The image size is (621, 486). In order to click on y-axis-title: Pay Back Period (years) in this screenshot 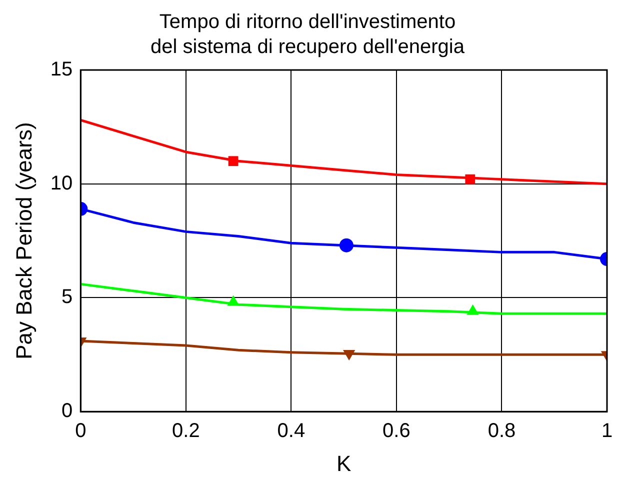, I will do `click(23, 241)`.